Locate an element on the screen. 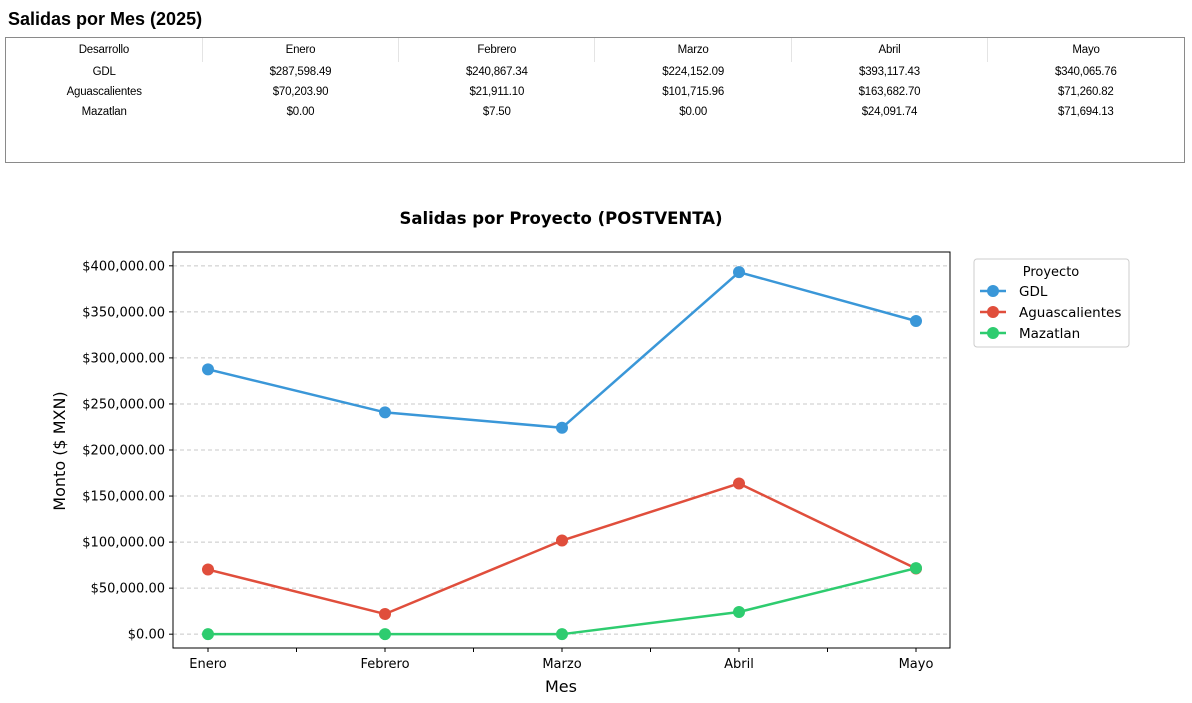  series-gdl is located at coordinates (562, 350).